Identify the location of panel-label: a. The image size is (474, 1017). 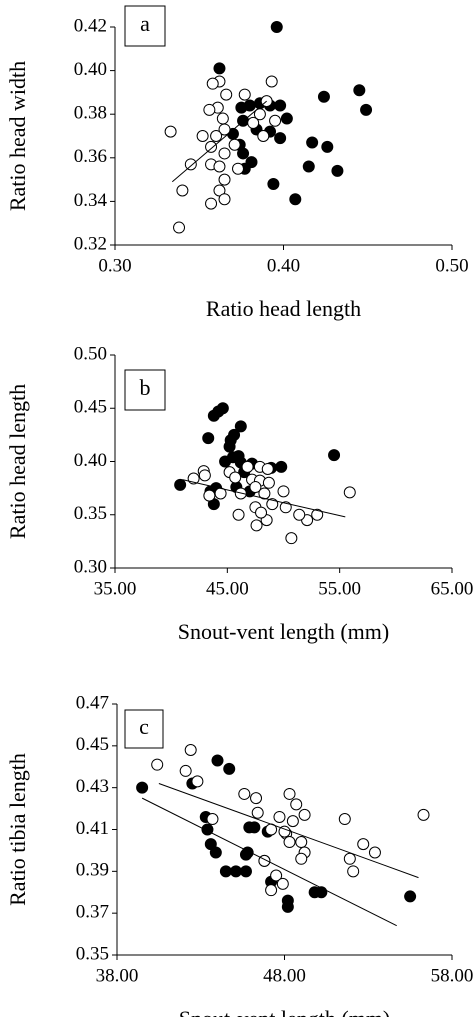
(145, 23).